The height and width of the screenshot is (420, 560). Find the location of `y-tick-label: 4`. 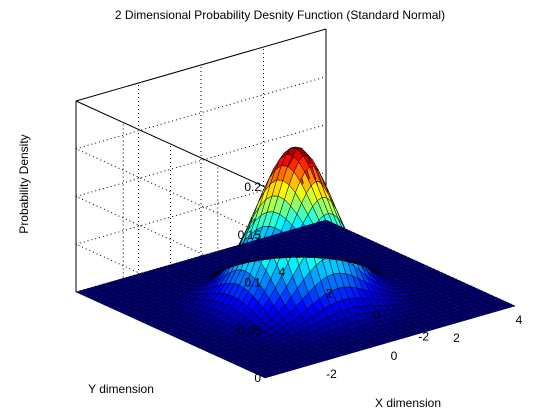

y-tick-label: 4 is located at coordinates (282, 272).